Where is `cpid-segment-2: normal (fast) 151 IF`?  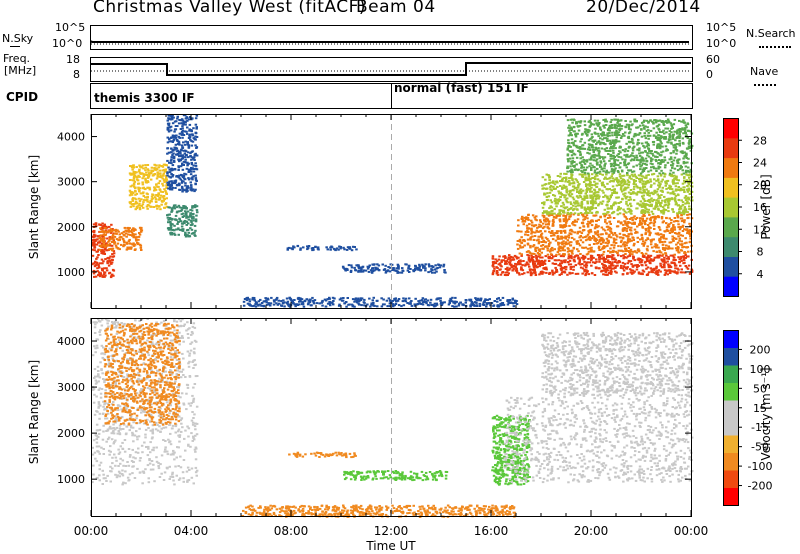 cpid-segment-2: normal (fast) 151 IF is located at coordinates (461, 88).